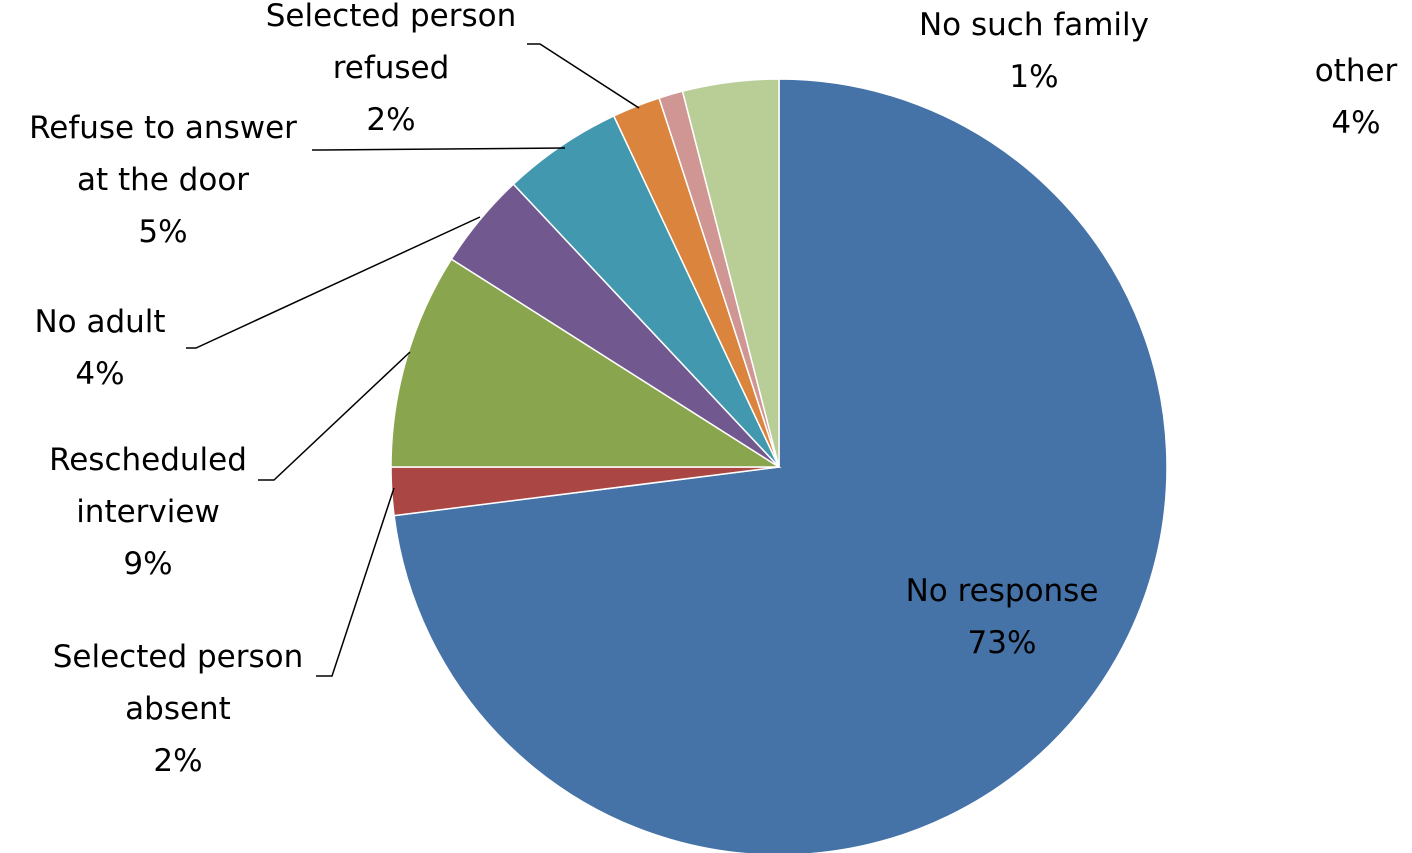  What do you see at coordinates (334, 416) in the screenshot?
I see `leader-line-rescheduled-interview` at bounding box center [334, 416].